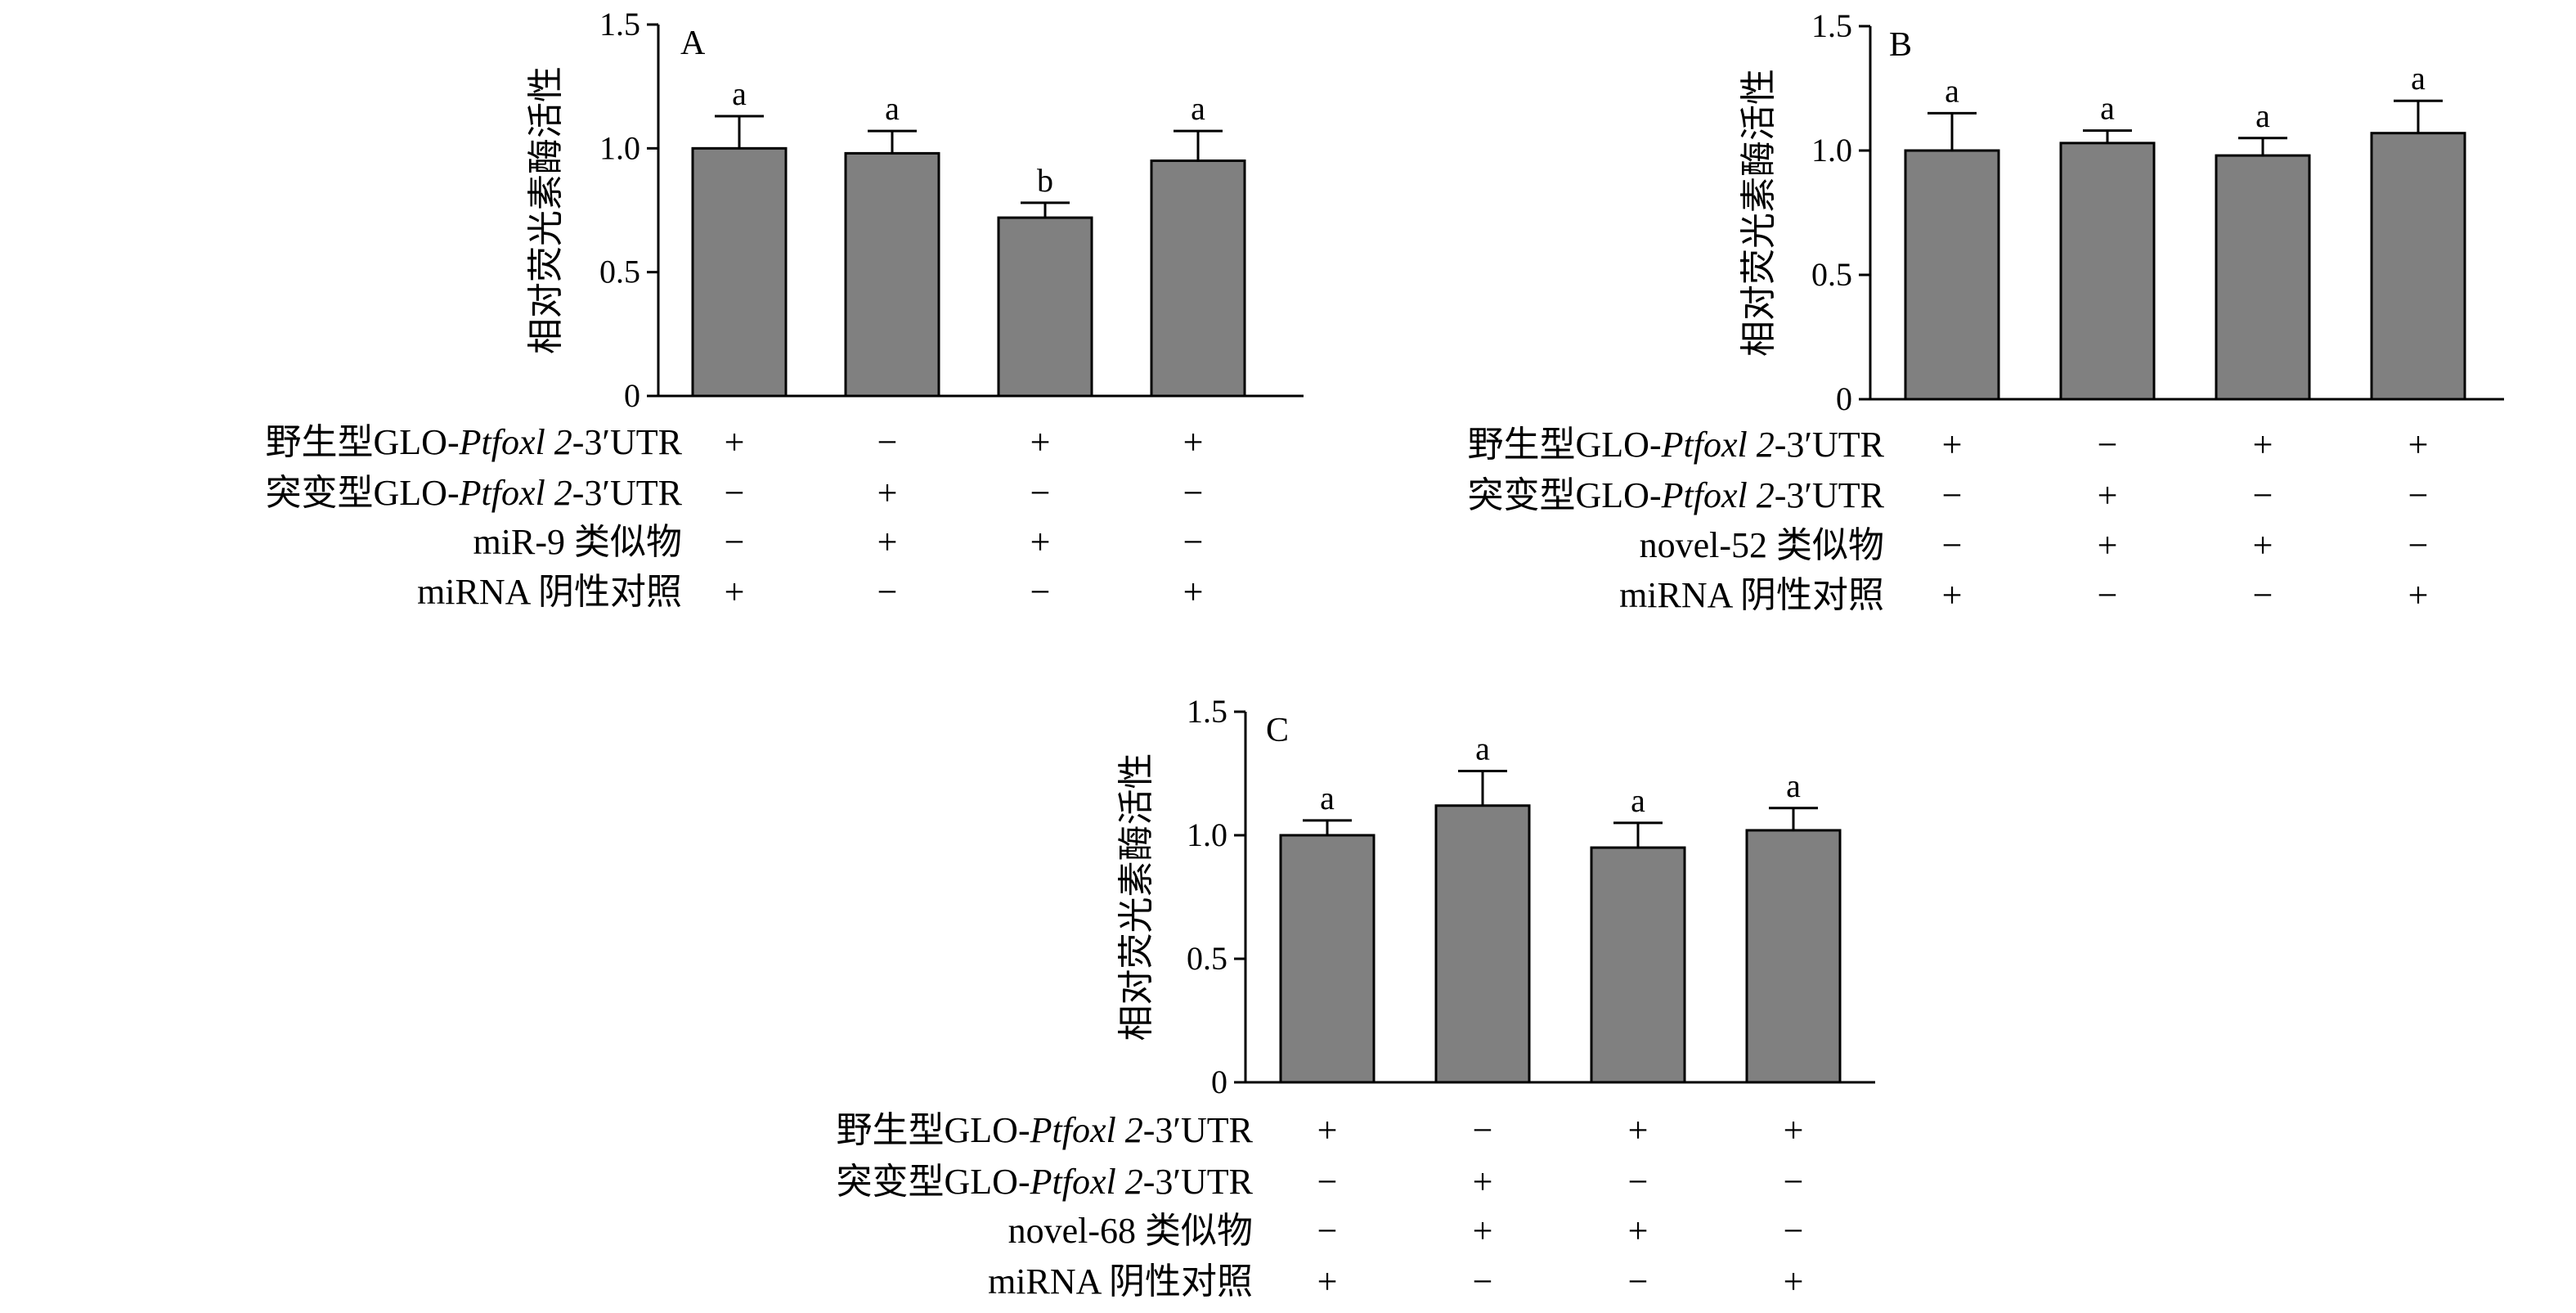 The width and height of the screenshot is (2576, 1313). What do you see at coordinates (1762, 545) in the screenshot?
I see `treatment-row-label: novel-52 类似物` at bounding box center [1762, 545].